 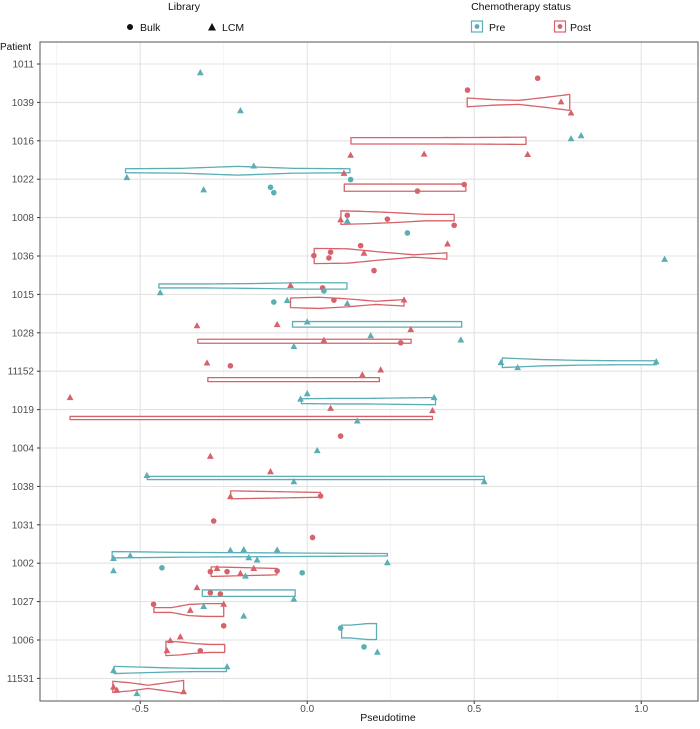 What do you see at coordinates (359, 631) in the screenshot?
I see `violin-1006-pre` at bounding box center [359, 631].